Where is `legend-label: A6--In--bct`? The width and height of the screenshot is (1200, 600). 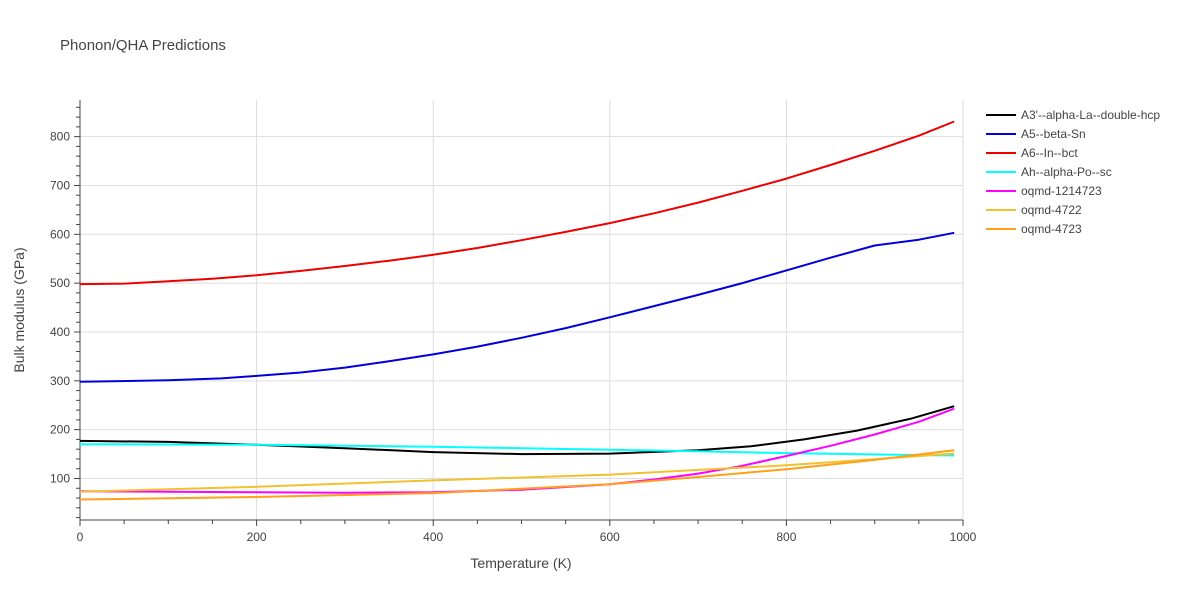
legend-label: A6--In--bct is located at coordinates (1049, 153).